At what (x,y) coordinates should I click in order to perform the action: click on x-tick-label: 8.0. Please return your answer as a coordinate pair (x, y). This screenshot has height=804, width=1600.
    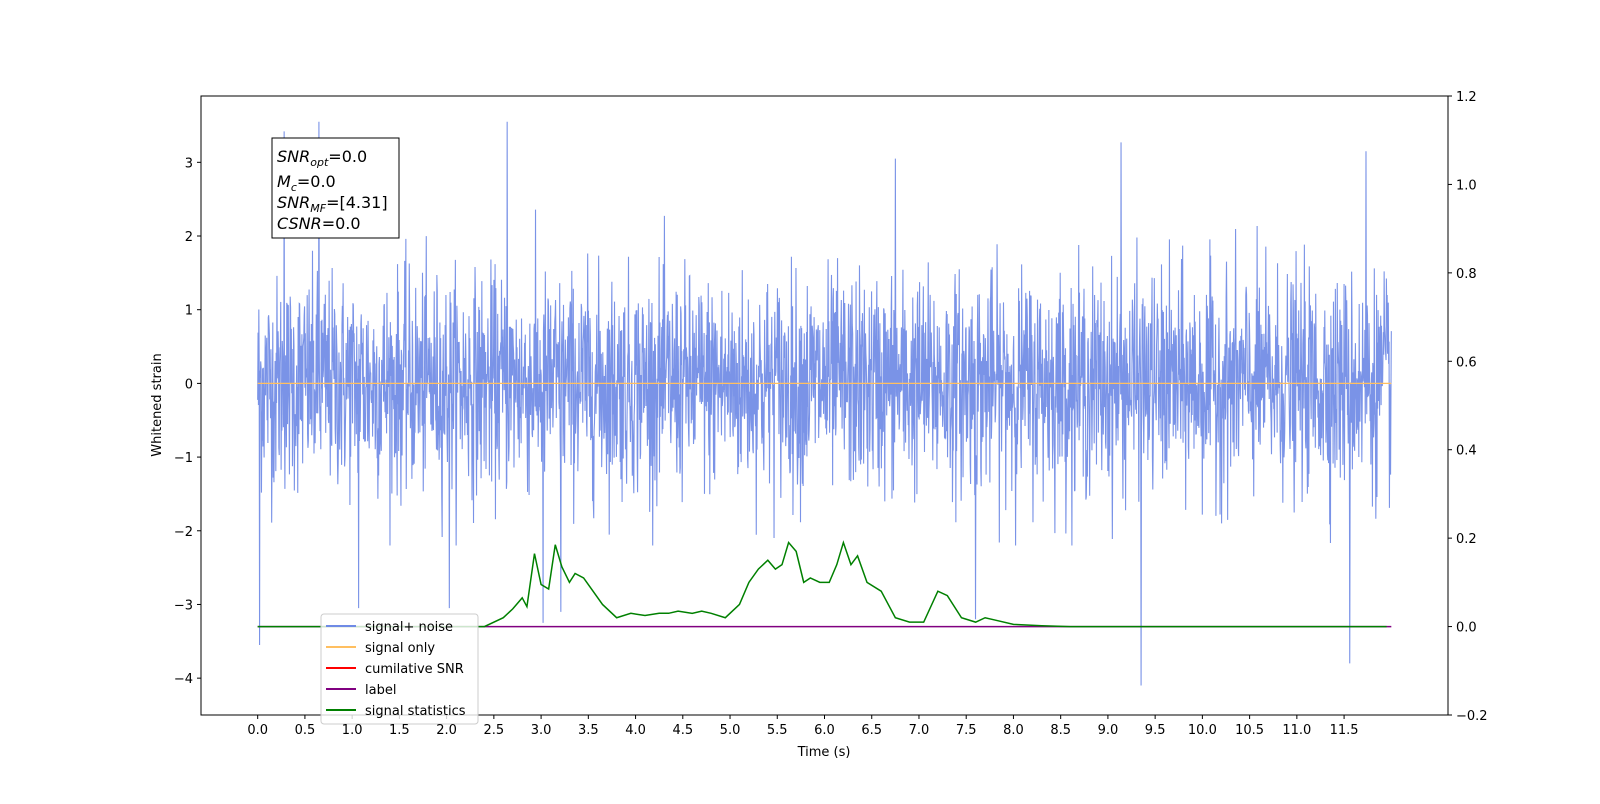
    Looking at the image, I should click on (1013, 730).